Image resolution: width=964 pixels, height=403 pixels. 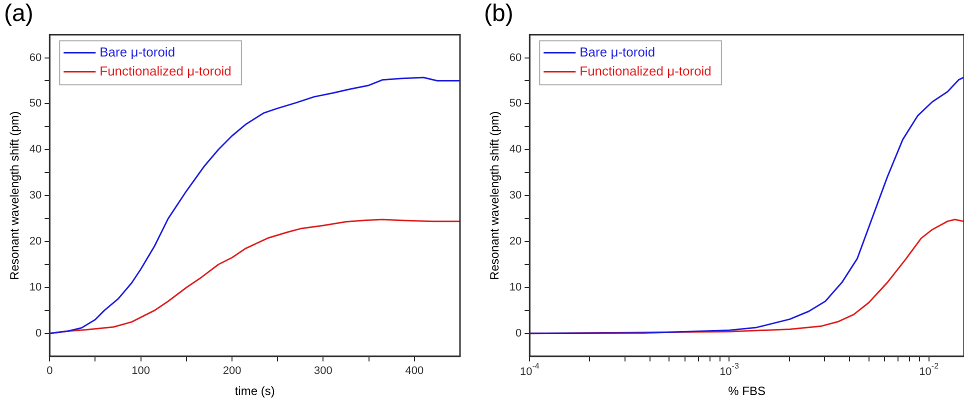 What do you see at coordinates (499, 14) in the screenshot?
I see `chart-title: (b)` at bounding box center [499, 14].